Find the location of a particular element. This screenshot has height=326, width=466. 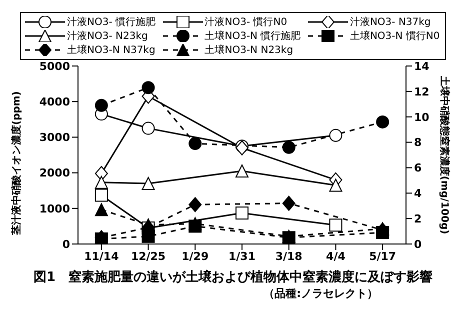

y2-tick-label: 8 is located at coordinates (418, 143).